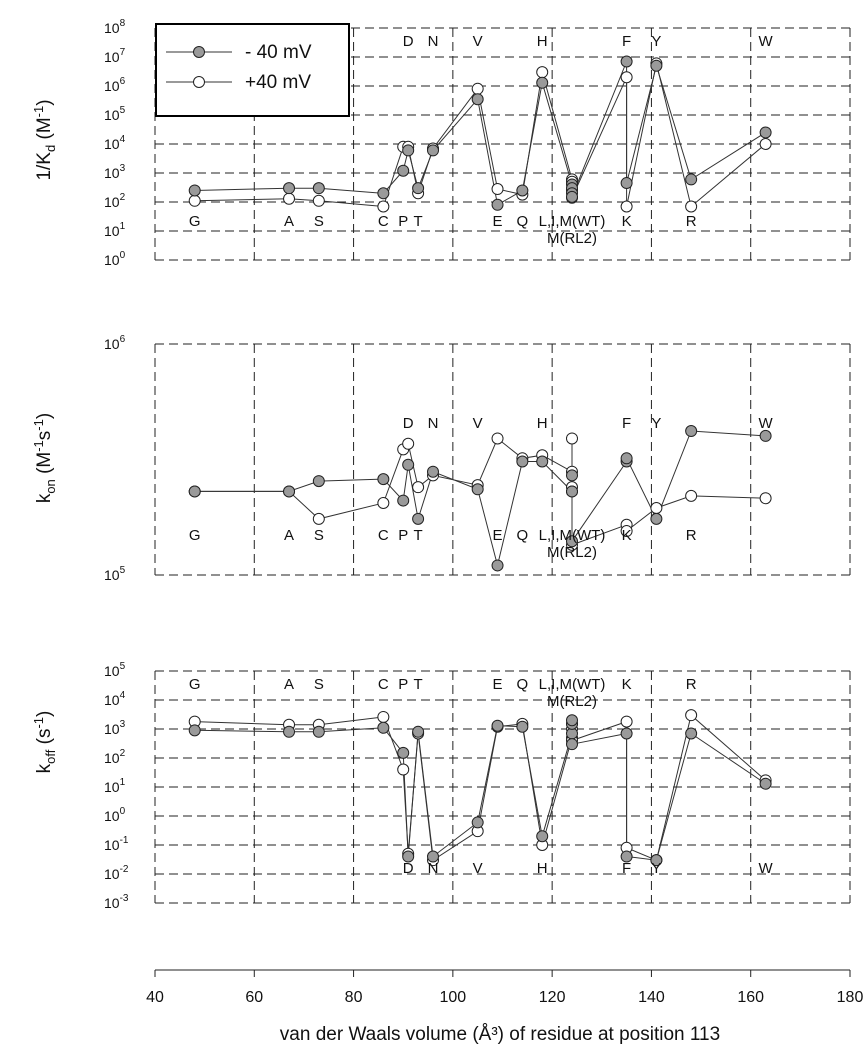 Image resolution: width=867 pixels, height=1058 pixels. I want to click on residue-label: T, so click(418, 221).